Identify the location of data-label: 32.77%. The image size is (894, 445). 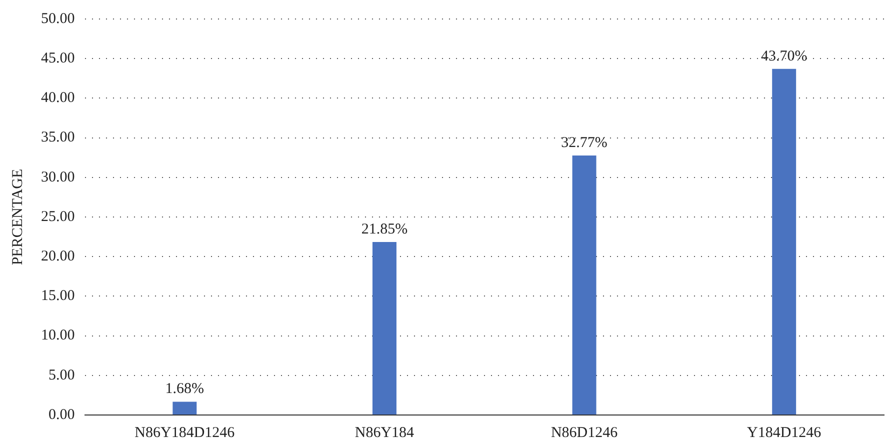
(584, 142).